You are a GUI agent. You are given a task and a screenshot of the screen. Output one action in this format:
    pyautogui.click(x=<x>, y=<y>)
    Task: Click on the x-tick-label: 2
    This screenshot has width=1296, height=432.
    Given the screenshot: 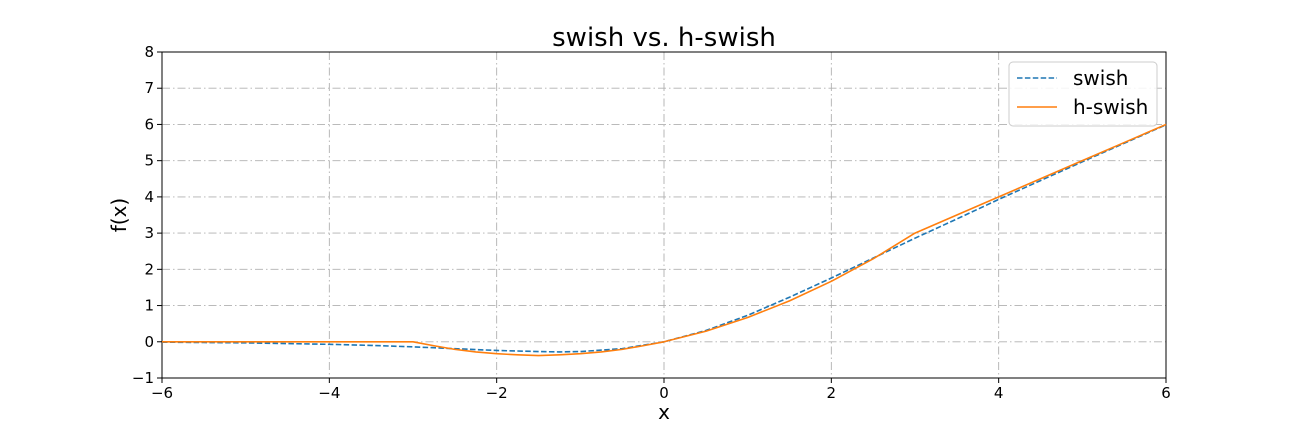 What is the action you would take?
    pyautogui.click(x=832, y=393)
    